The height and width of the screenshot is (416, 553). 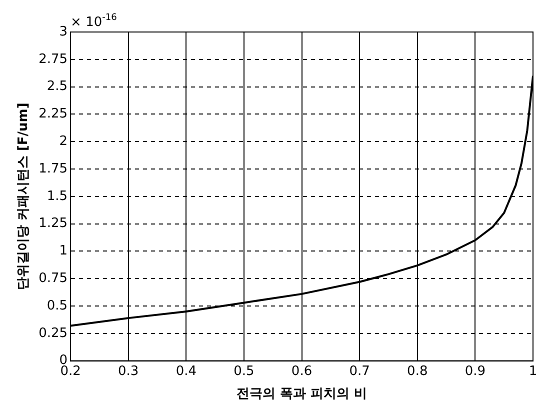 What do you see at coordinates (128, 371) in the screenshot?
I see `x-tick-label: 0.3` at bounding box center [128, 371].